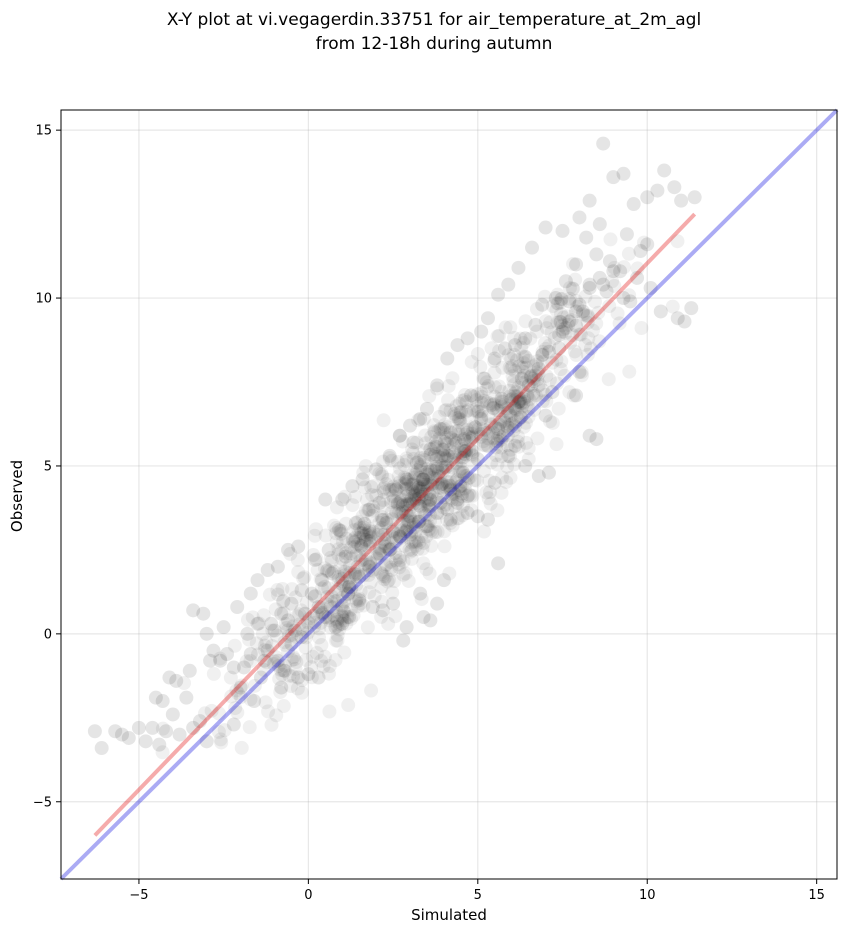 The image size is (845, 934). What do you see at coordinates (17, 496) in the screenshot?
I see `y-axis-label: Observed` at bounding box center [17, 496].